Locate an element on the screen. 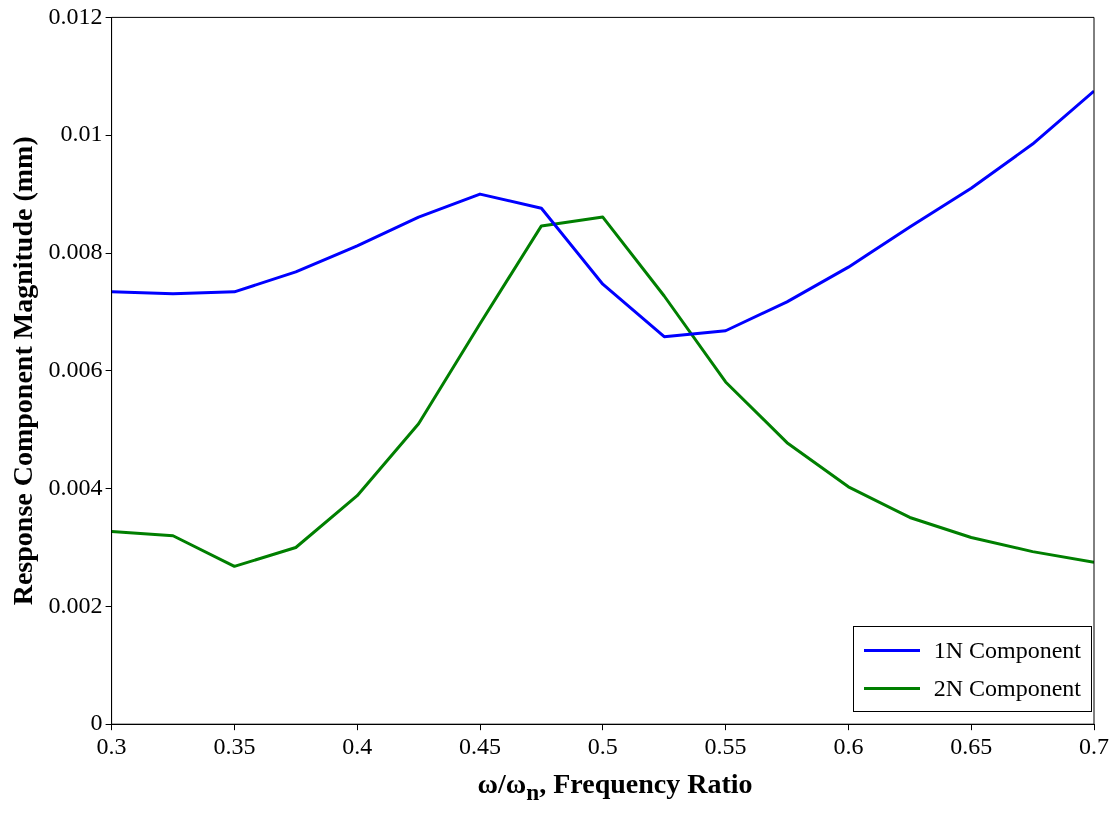 This screenshot has height=817, width=1120. y-tick-label: 0.012 is located at coordinates (75, 15).